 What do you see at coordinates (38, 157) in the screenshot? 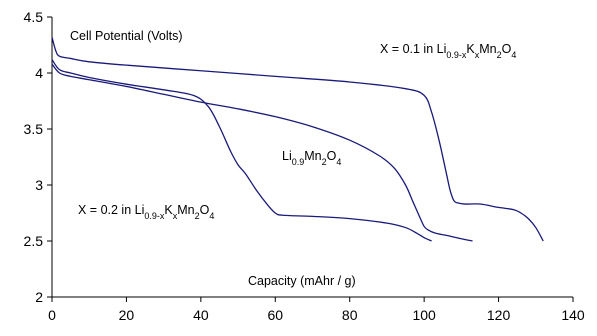
I see `y-axis-ticks: 2 2.5 3 3.5 4 4.5` at bounding box center [38, 157].